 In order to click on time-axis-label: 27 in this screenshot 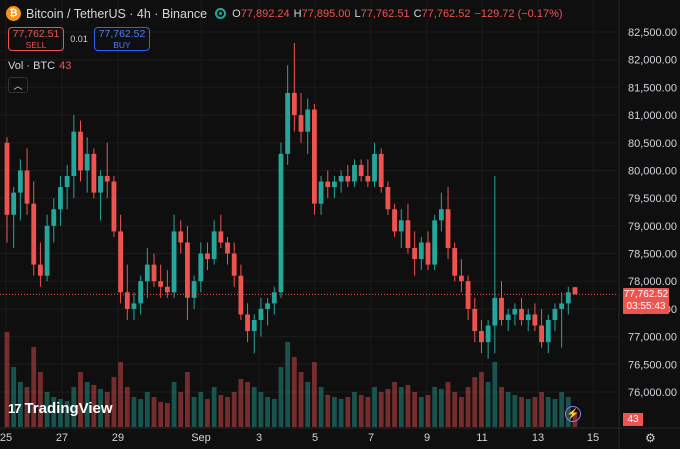, I will do `click(62, 438)`.